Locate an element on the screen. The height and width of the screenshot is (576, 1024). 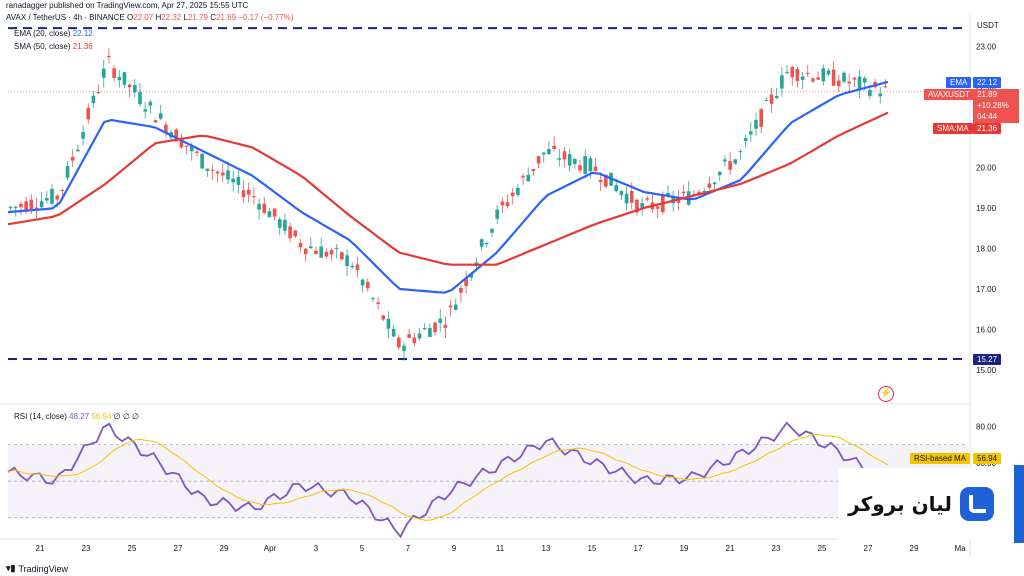
ohlc-low-label: L is located at coordinates (185, 17).